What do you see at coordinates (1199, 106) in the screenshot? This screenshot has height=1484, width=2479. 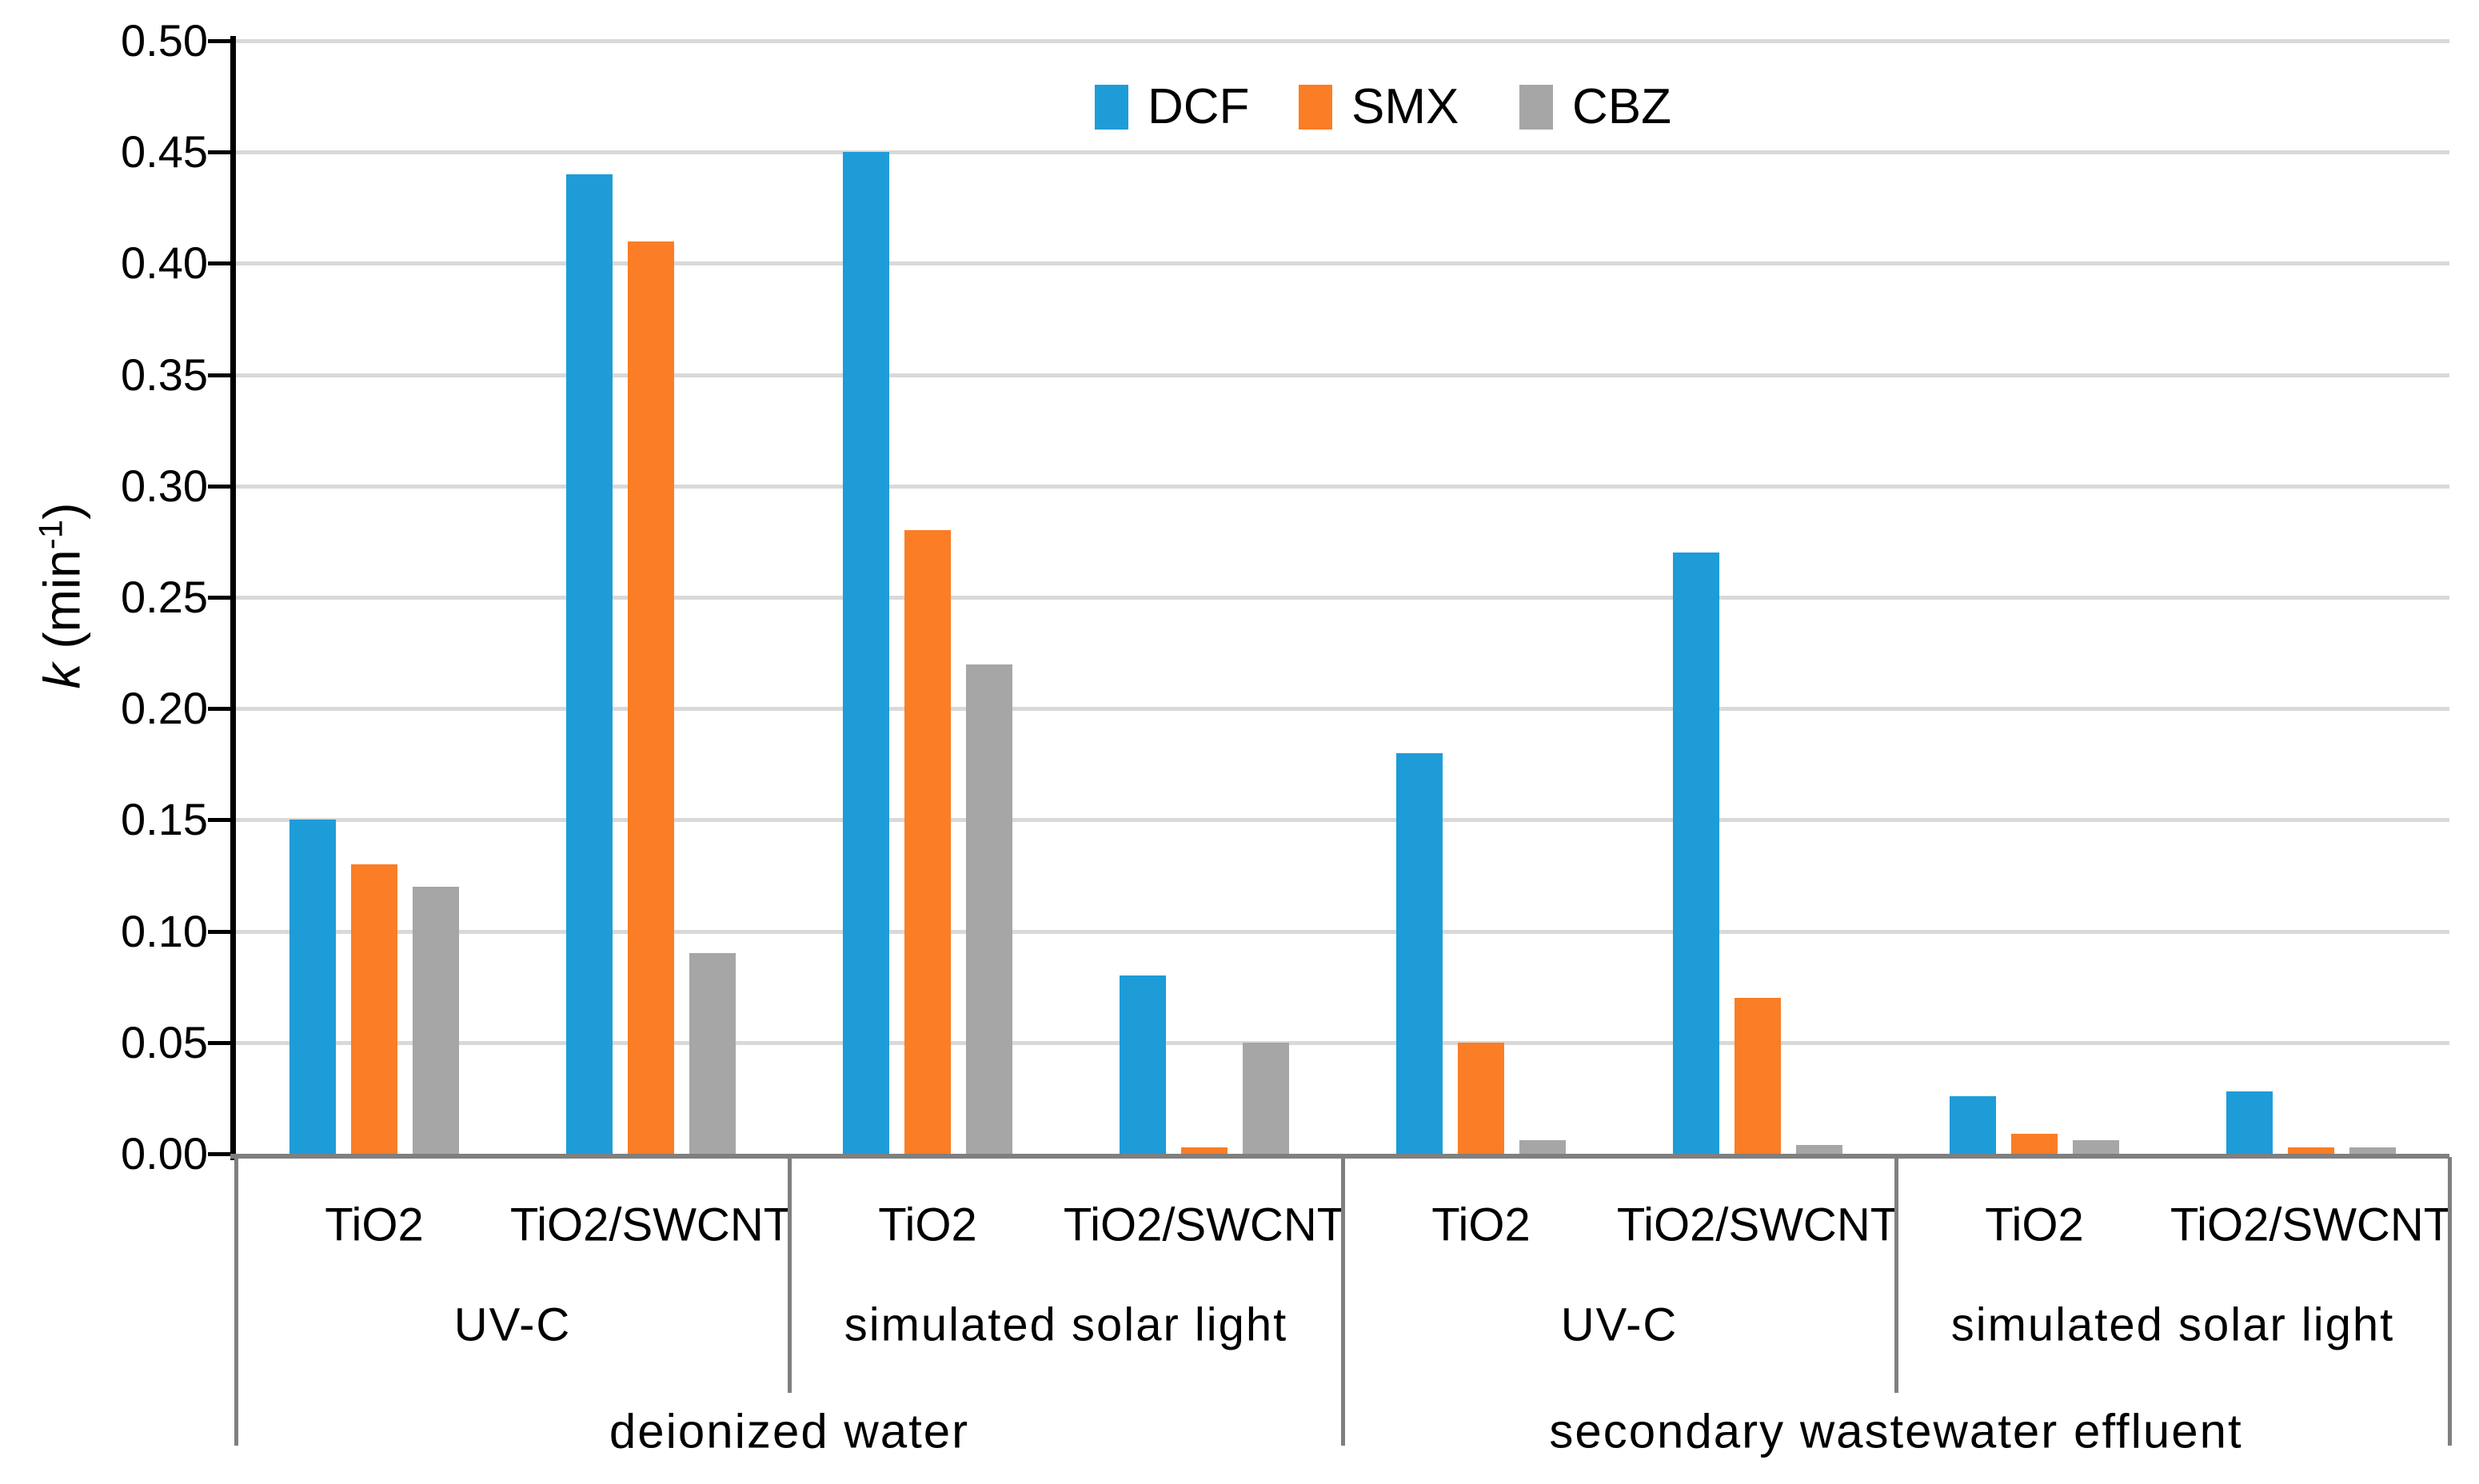 I see `legend-label-dcf: DCF` at bounding box center [1199, 106].